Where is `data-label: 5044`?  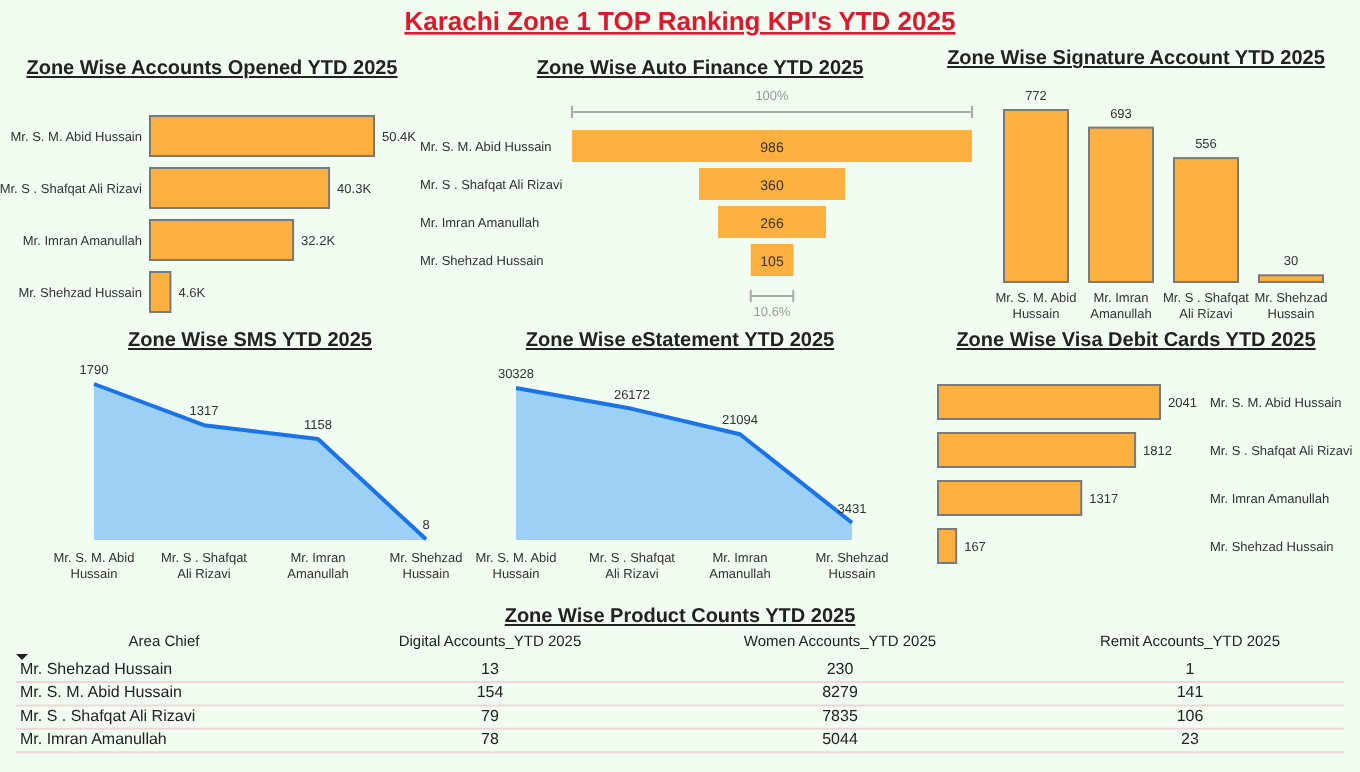
data-label: 5044 is located at coordinates (840, 739).